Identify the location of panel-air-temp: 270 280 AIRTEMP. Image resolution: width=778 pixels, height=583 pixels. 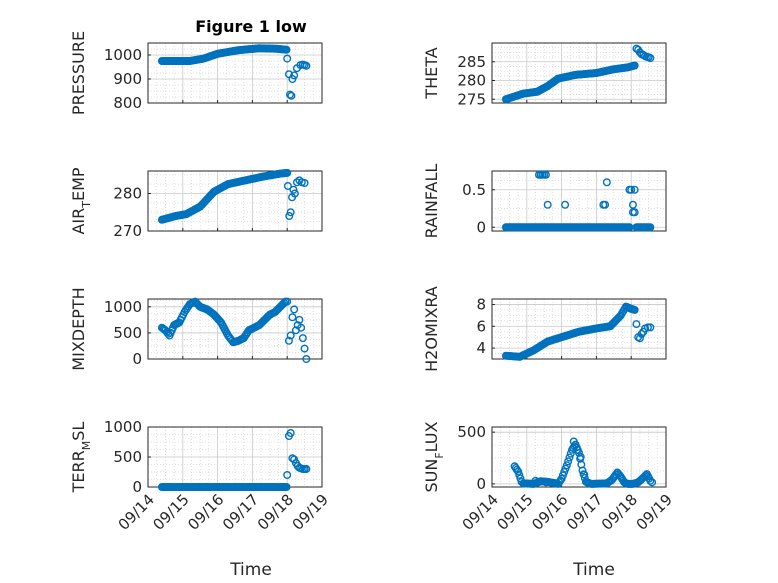
(196, 203).